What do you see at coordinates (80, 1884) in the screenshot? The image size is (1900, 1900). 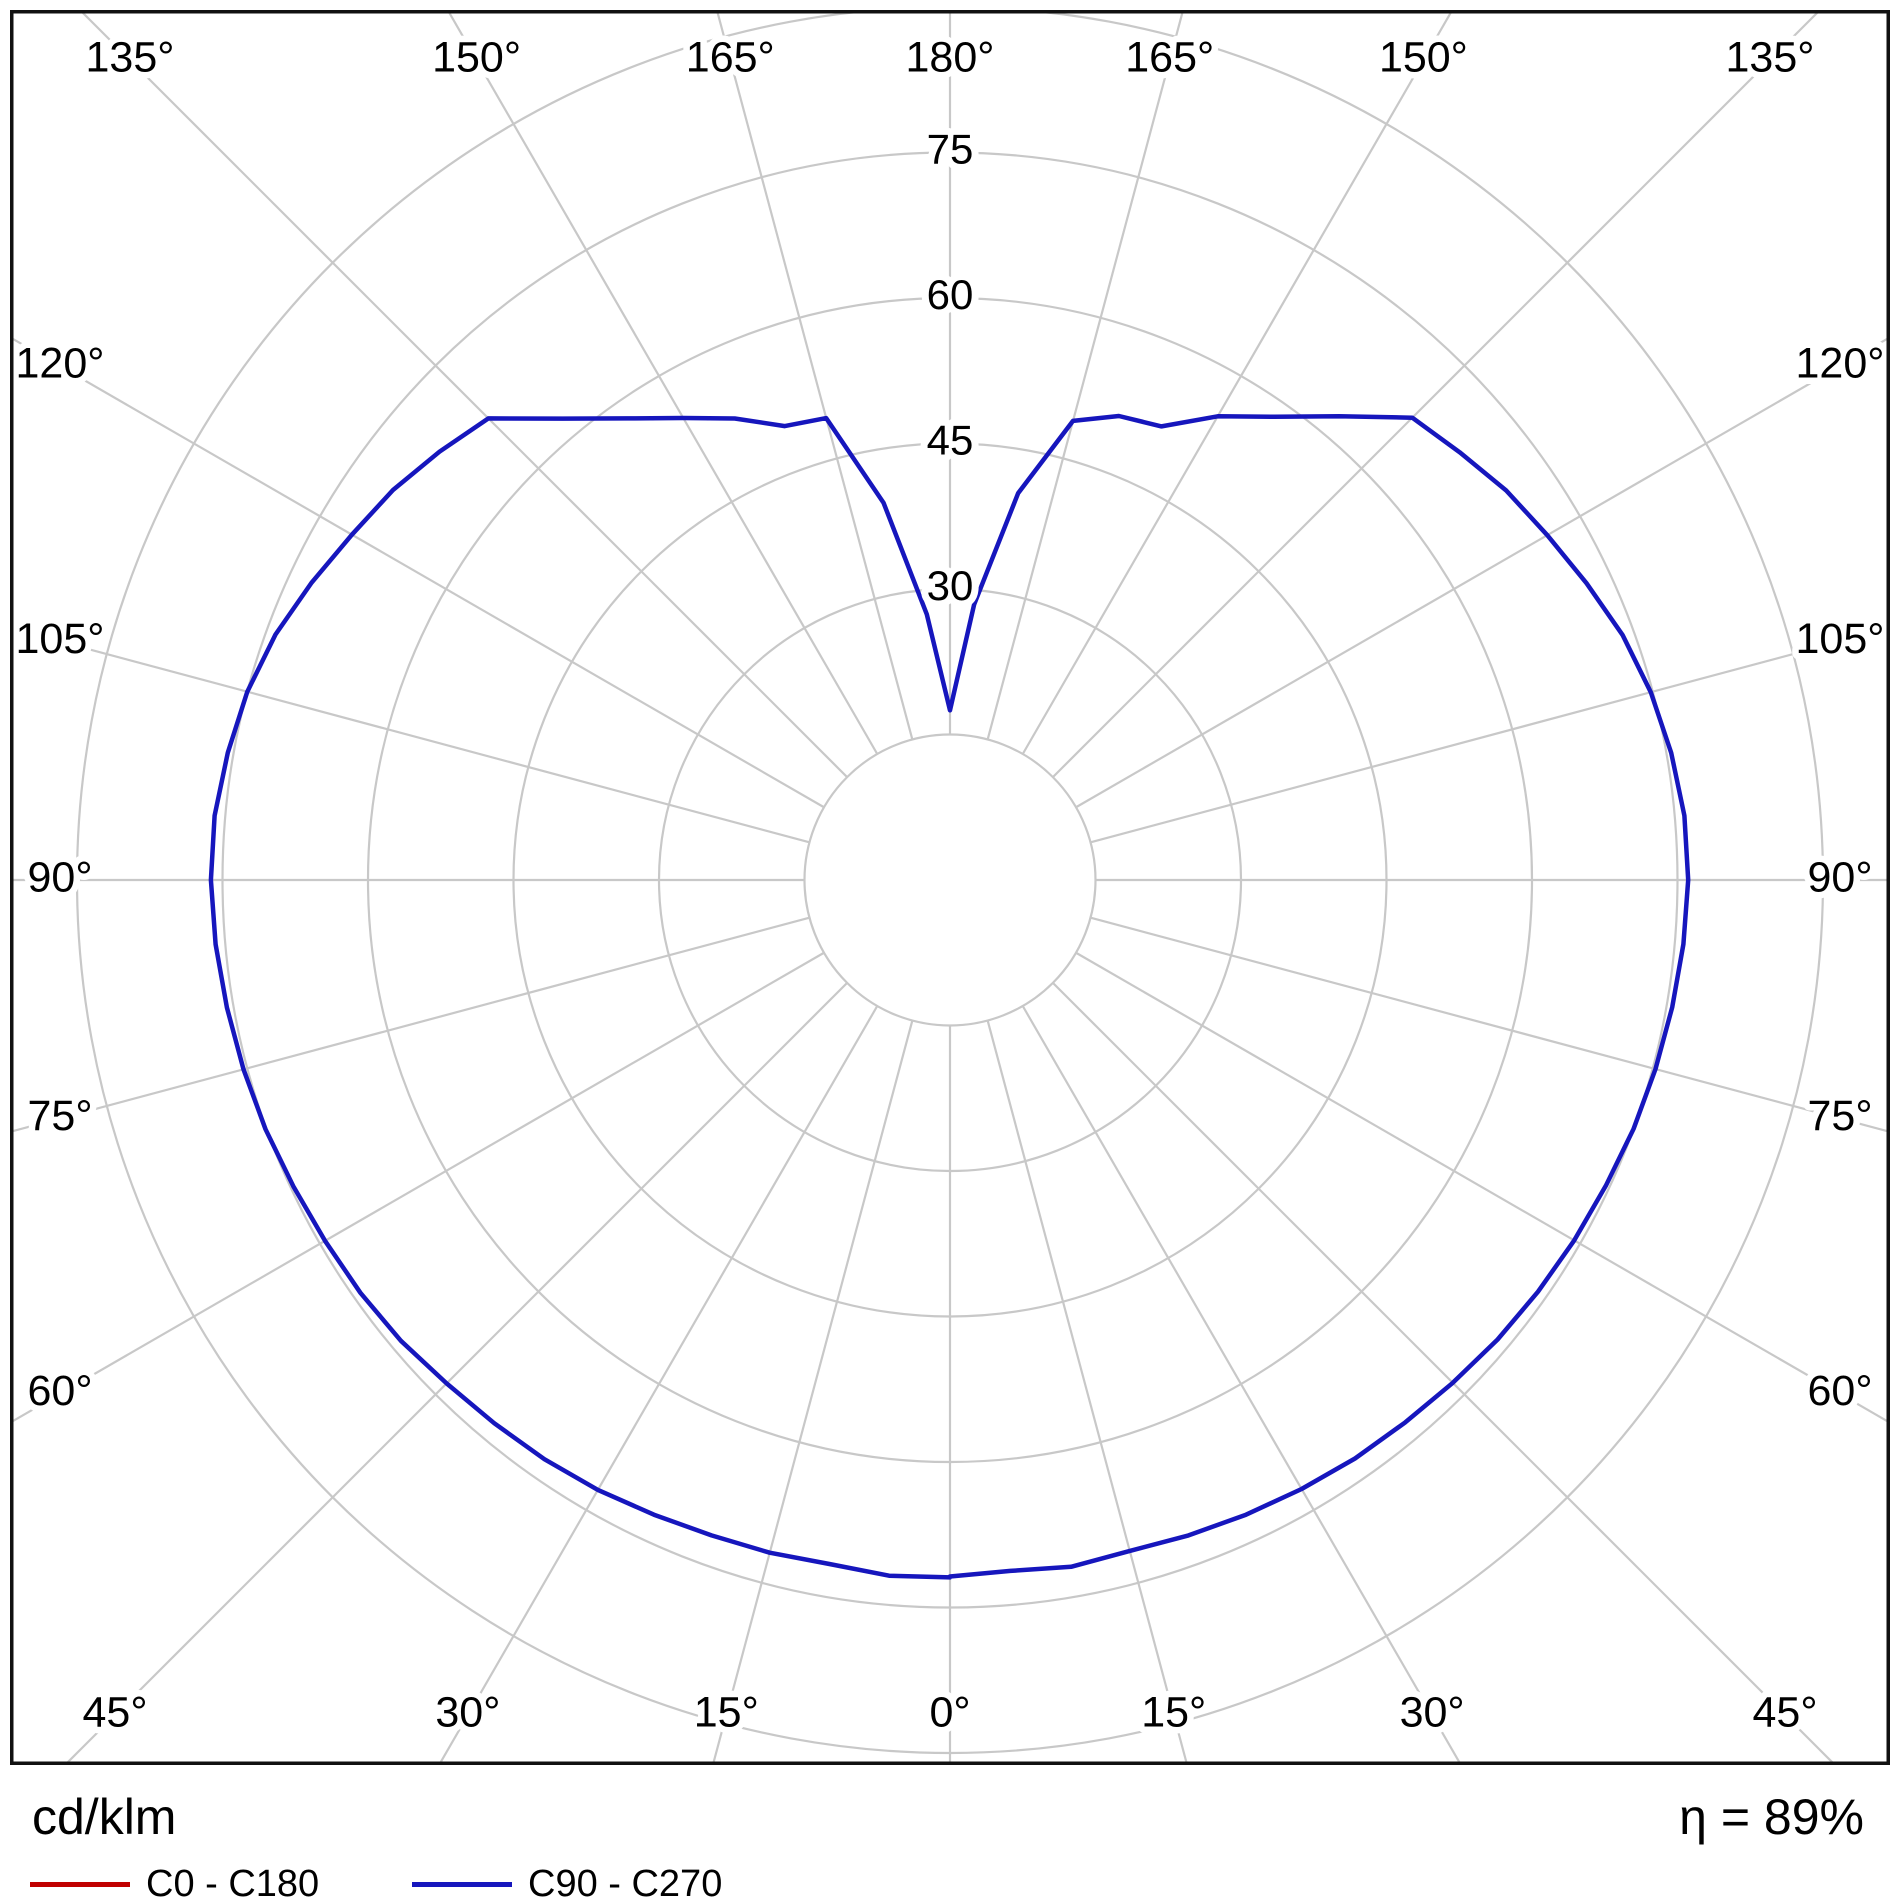 I see `c0-c180-line-swatch` at bounding box center [80, 1884].